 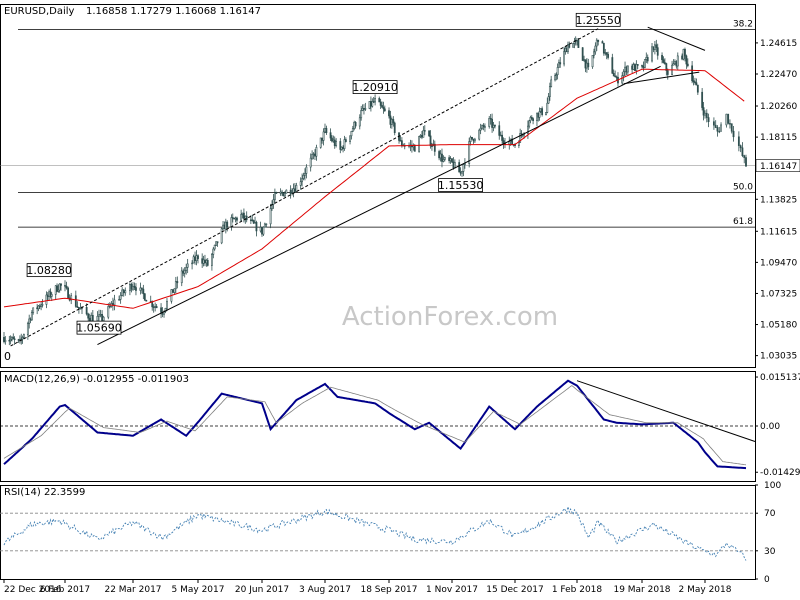 I want to click on watermark: ActionForex.com, so click(x=450, y=317).